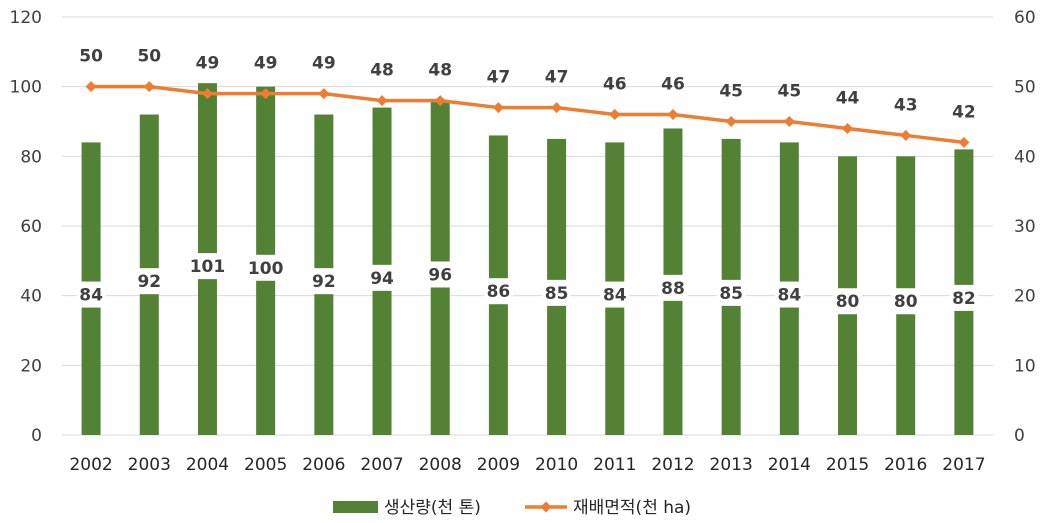 The height and width of the screenshot is (523, 1040). Describe the element at coordinates (432, 508) in the screenshot. I see `legend-label-bar: 생산량(천 톤)` at that location.